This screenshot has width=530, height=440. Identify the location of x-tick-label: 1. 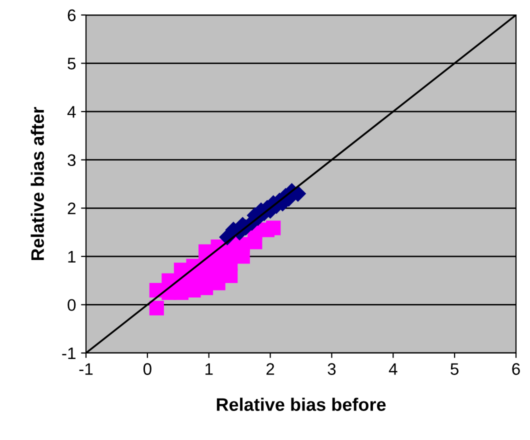
(209, 369).